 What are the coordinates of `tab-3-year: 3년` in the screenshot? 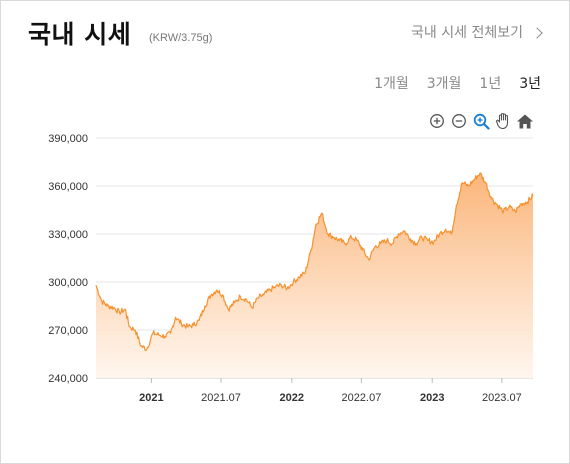 It's located at (530, 84).